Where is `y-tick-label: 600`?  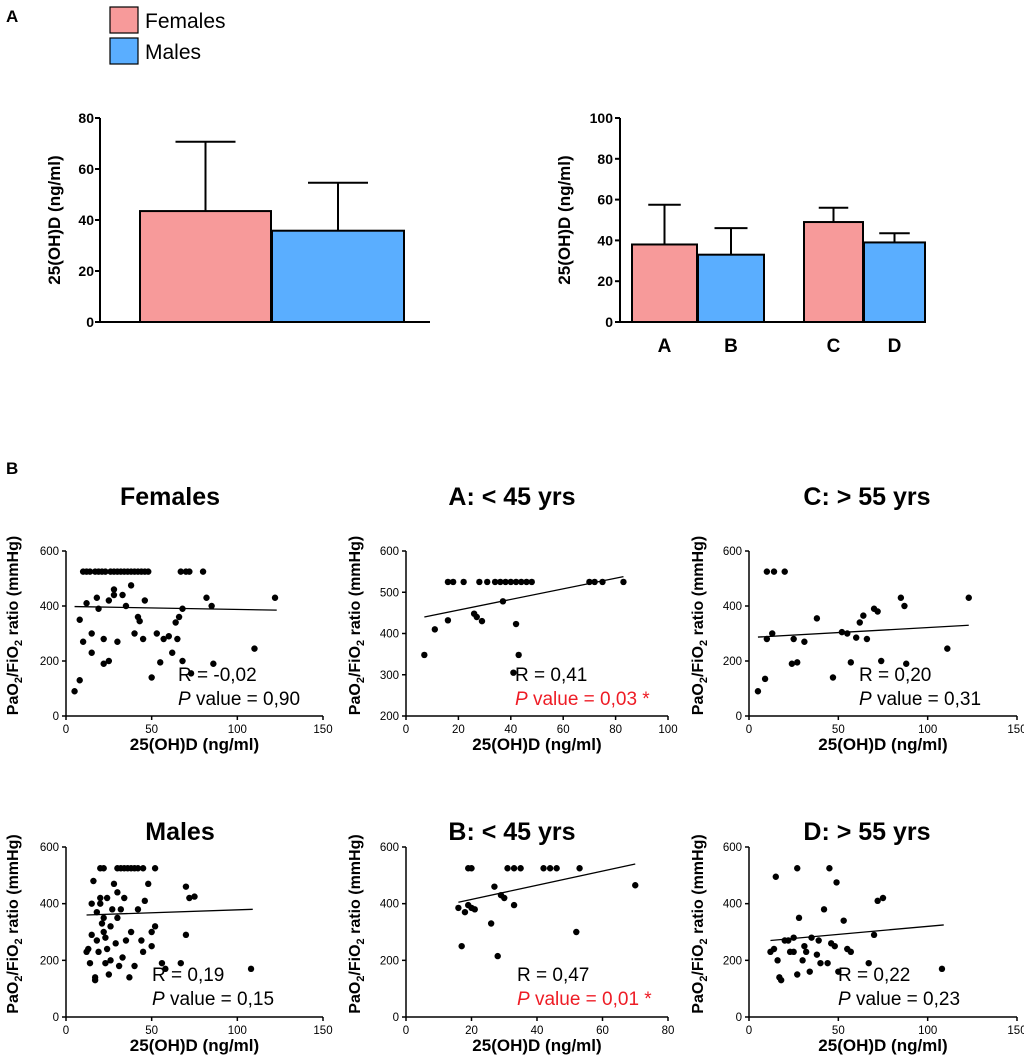
y-tick-label: 600 is located at coordinates (389, 848).